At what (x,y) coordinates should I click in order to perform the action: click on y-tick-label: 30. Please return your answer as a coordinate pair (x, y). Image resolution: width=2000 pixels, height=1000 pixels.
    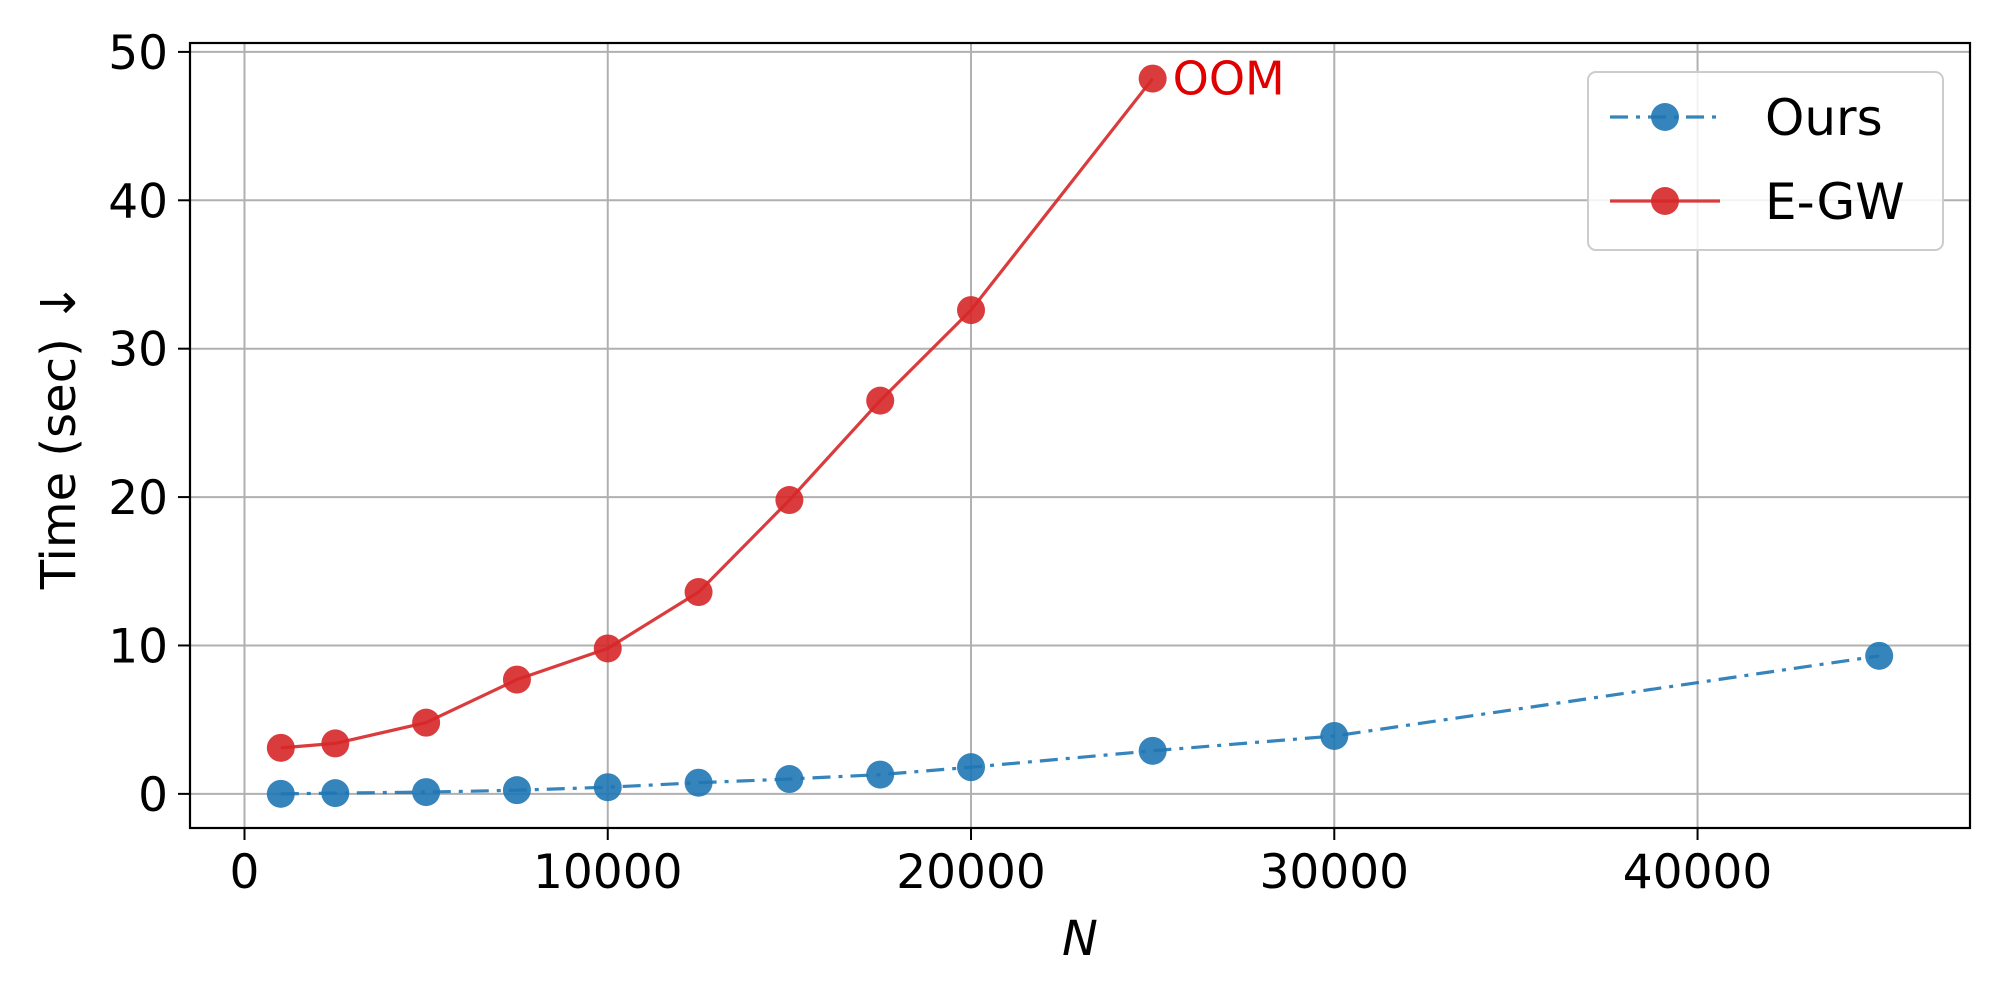
    Looking at the image, I should click on (138, 350).